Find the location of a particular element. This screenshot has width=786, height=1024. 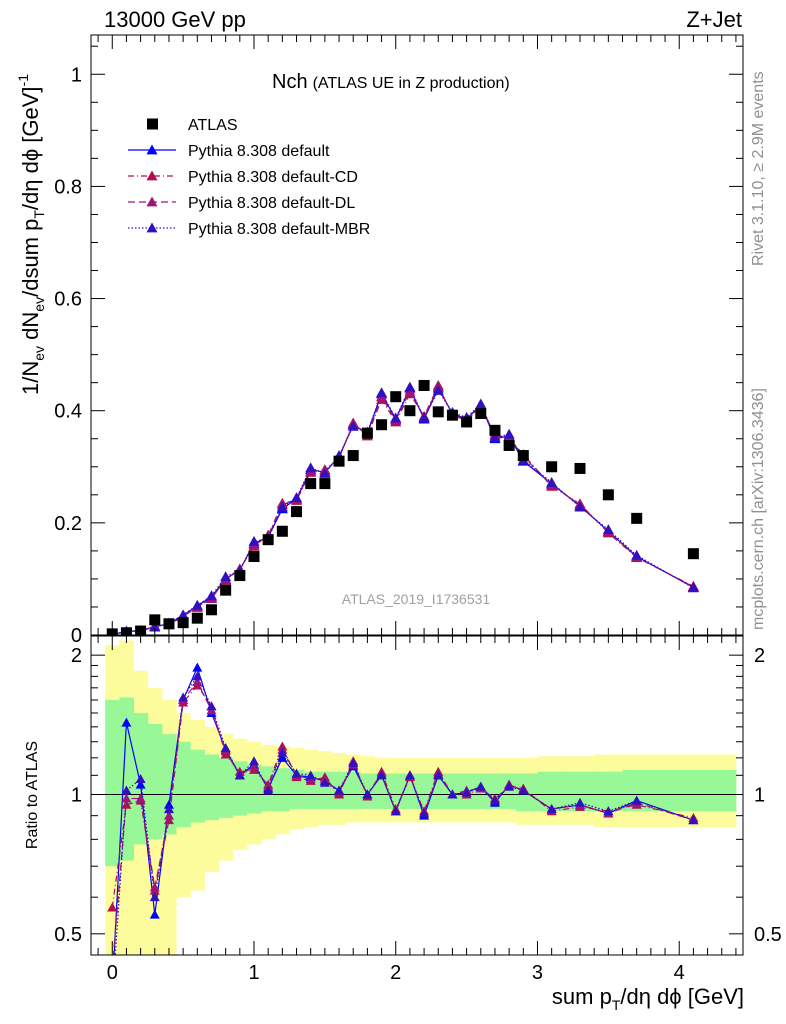

ratio-xtick-label: 1 is located at coordinates (253, 973).